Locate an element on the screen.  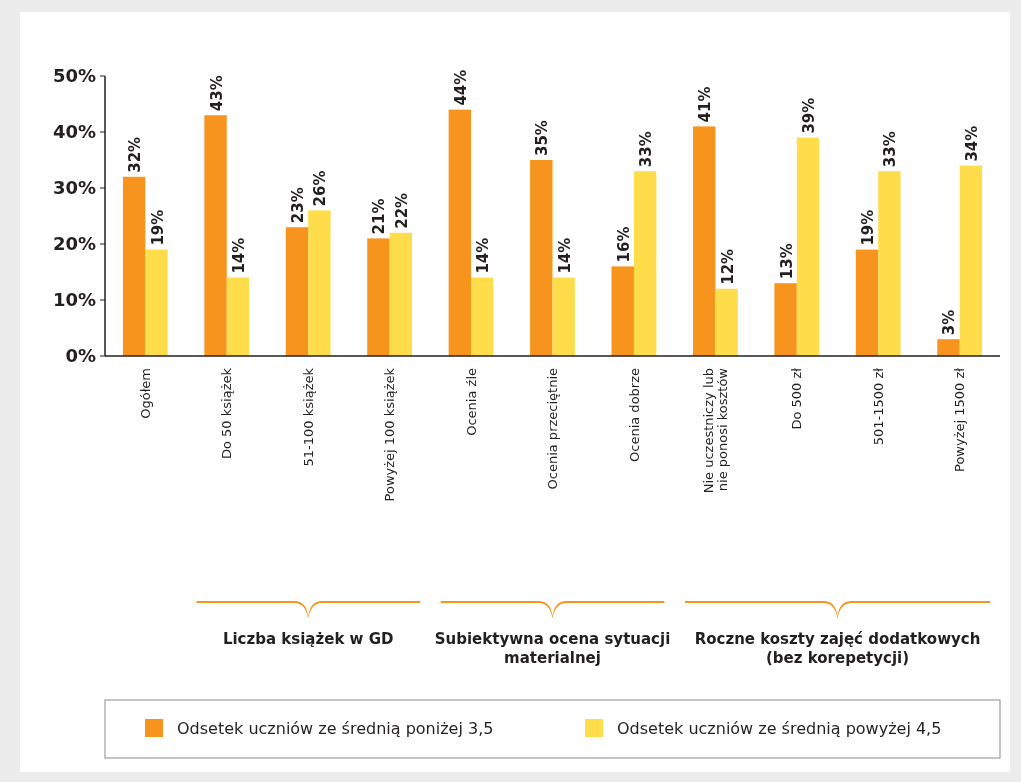
y-tick-label: 40% is located at coordinates (74, 132).